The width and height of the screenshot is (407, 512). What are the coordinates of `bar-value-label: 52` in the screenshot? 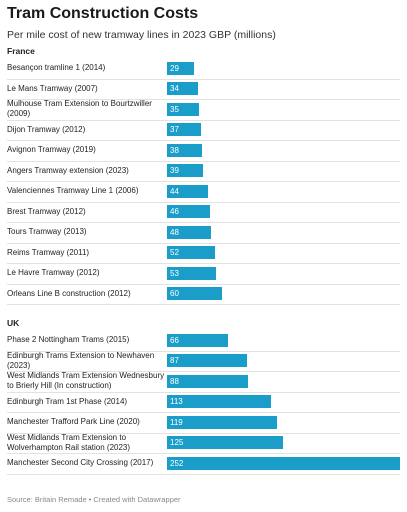 It's located at (174, 253).